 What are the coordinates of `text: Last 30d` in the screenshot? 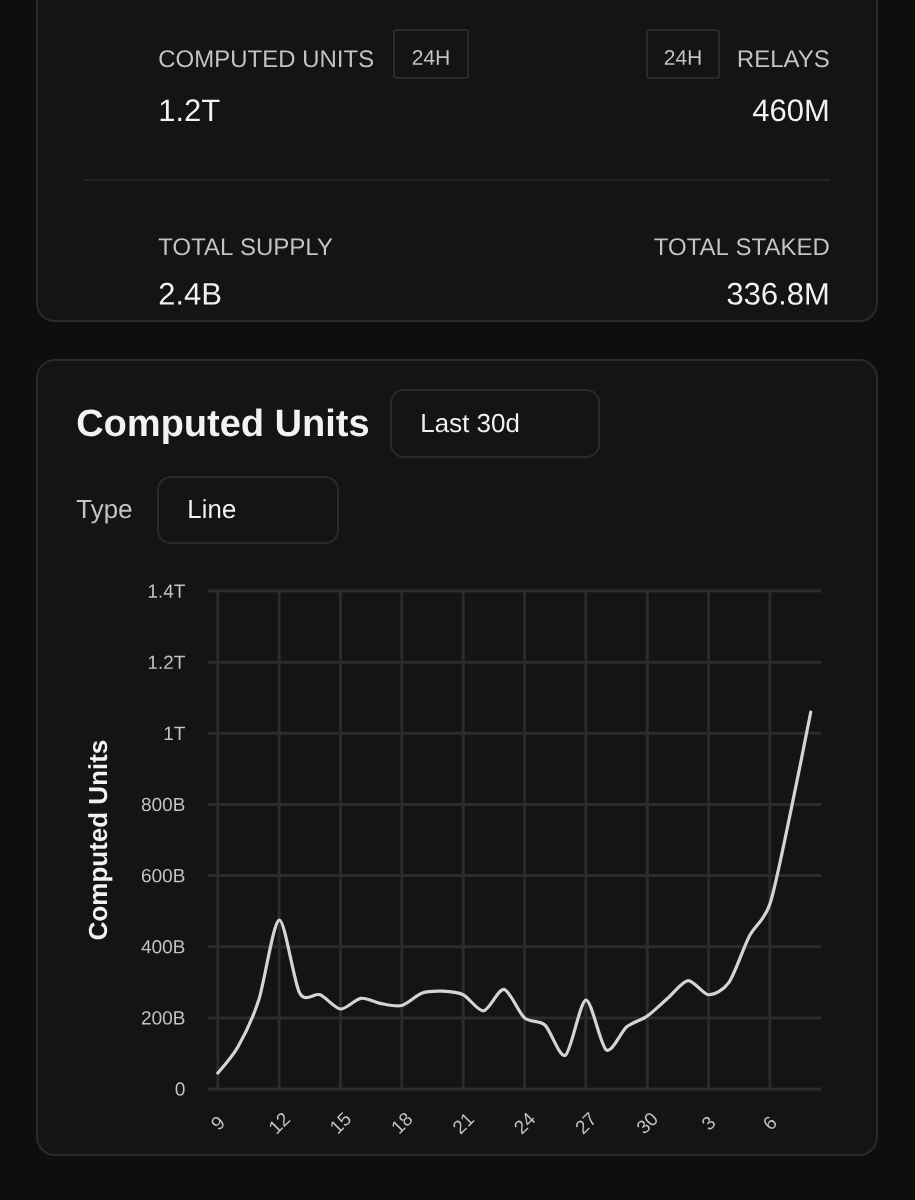 It's located at (470, 423).